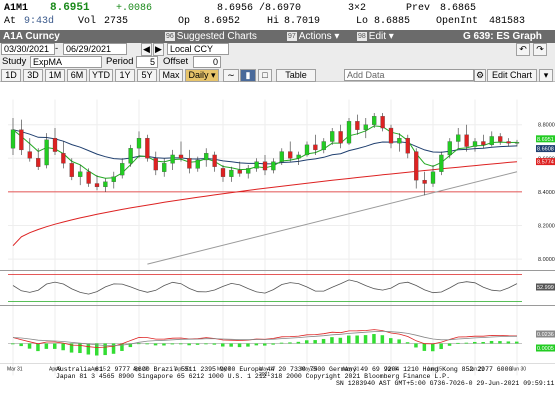  Describe the element at coordinates (198, 49) in the screenshot. I see `currency-select: Local CCY` at that location.